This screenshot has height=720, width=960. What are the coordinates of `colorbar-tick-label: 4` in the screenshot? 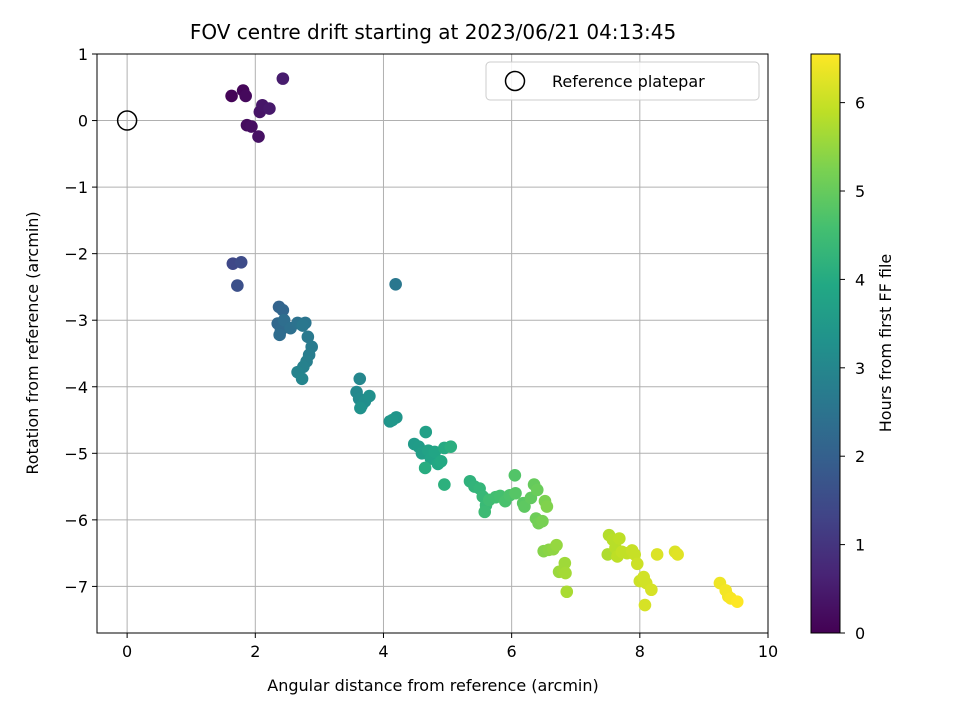 It's located at (860, 279).